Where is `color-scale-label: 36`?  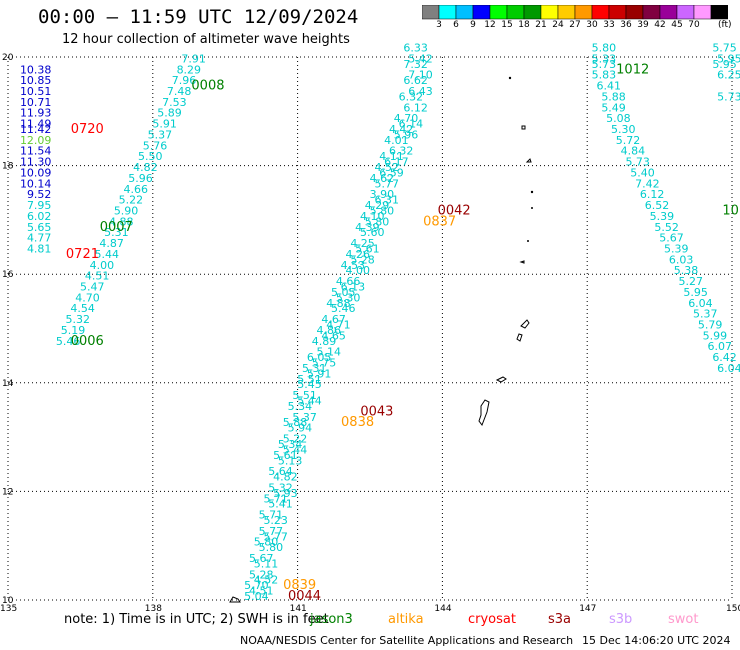 color-scale-label: 36 is located at coordinates (626, 25).